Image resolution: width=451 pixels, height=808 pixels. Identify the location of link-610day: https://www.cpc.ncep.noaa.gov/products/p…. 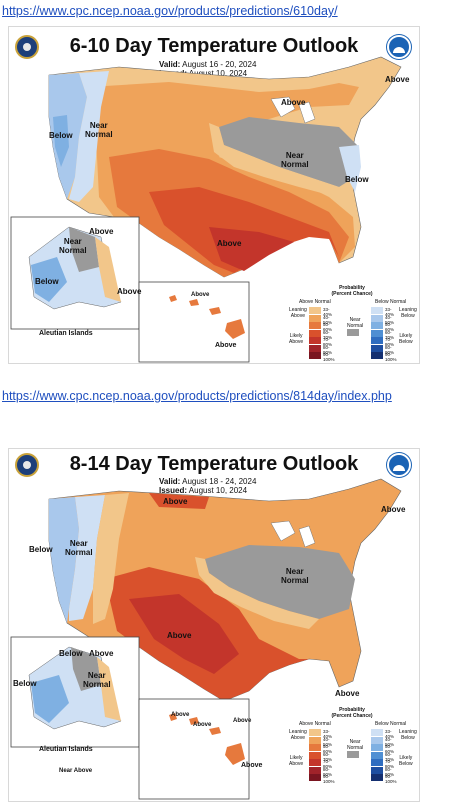
(170, 11).